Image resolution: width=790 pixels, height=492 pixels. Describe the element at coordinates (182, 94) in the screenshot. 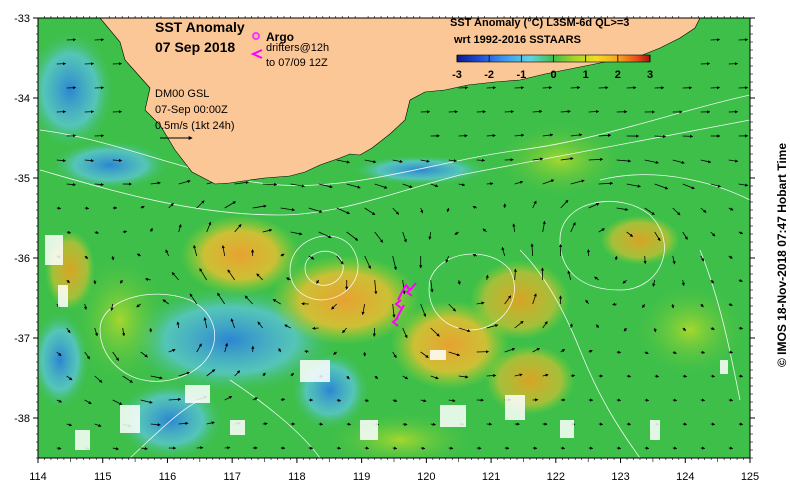

I see `current-model: DM00 GSL` at that location.